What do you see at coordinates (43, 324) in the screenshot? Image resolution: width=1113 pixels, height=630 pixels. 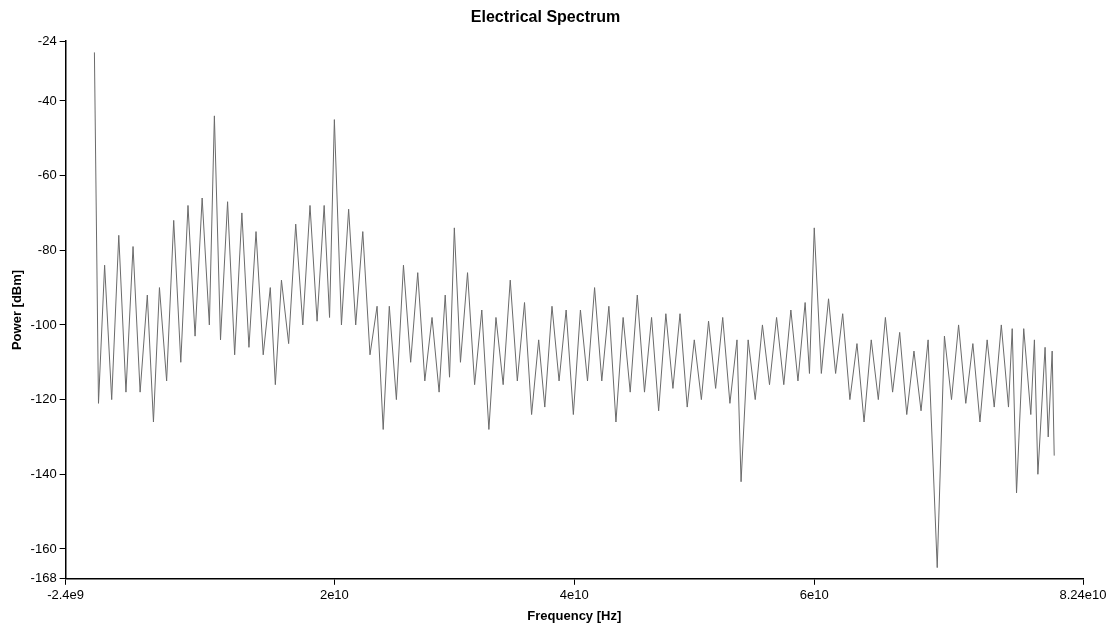 I see `y-tick-label: -100` at bounding box center [43, 324].